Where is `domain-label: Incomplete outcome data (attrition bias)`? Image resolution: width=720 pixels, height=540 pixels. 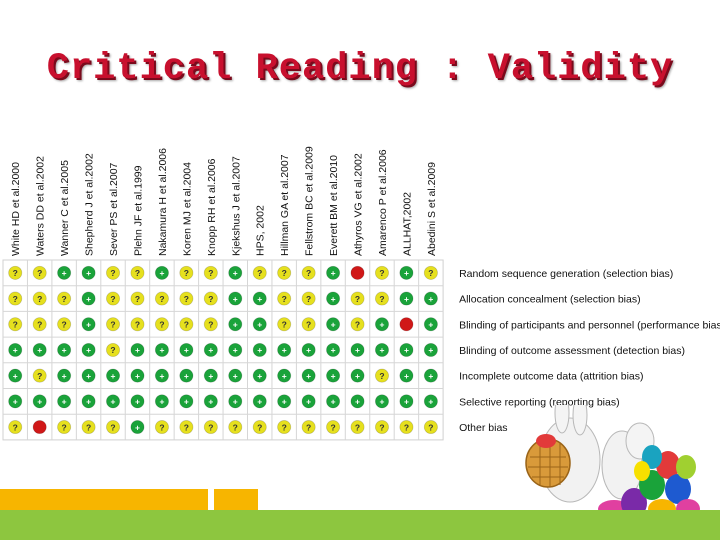
domain-label: Incomplete outcome data (attrition bias) is located at coordinates (551, 377).